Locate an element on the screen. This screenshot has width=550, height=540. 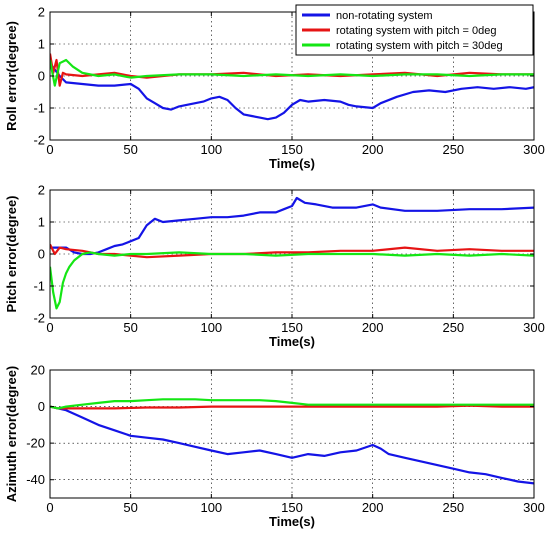
legend-entry-label: rotating system with pitch = 0deg is located at coordinates (416, 31).